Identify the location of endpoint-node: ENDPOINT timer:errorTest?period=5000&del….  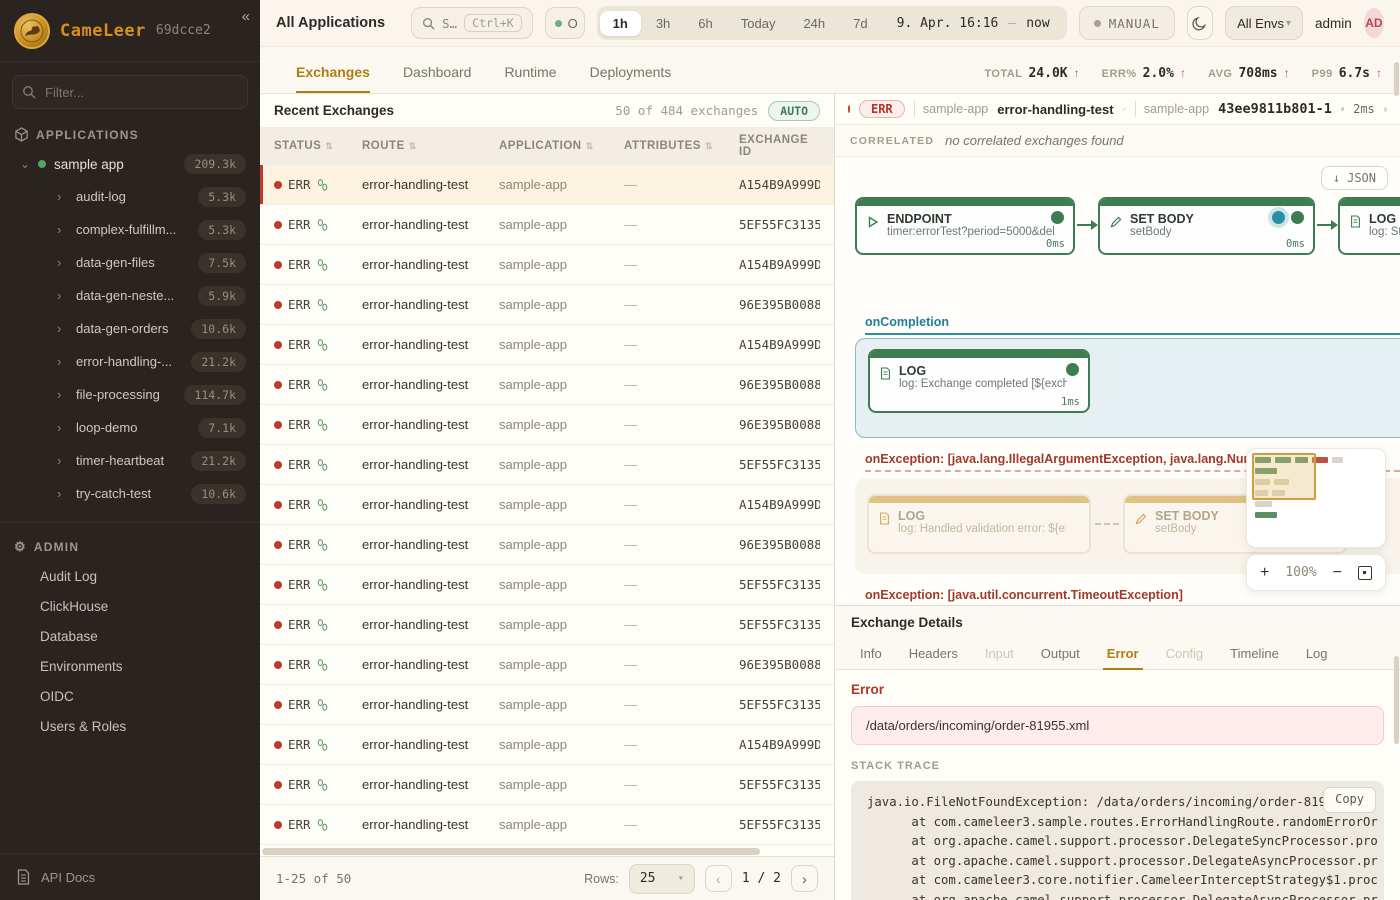
(965, 226).